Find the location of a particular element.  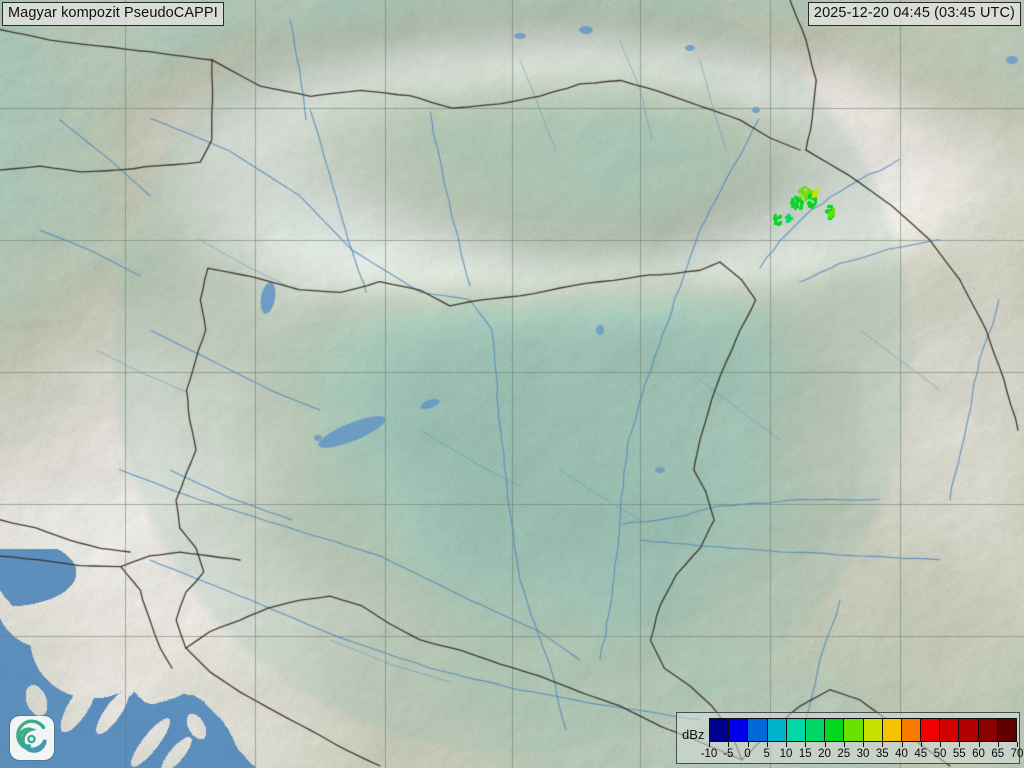

product-title-box: Magyar kompozit PseudoCAPPI is located at coordinates (113, 14).